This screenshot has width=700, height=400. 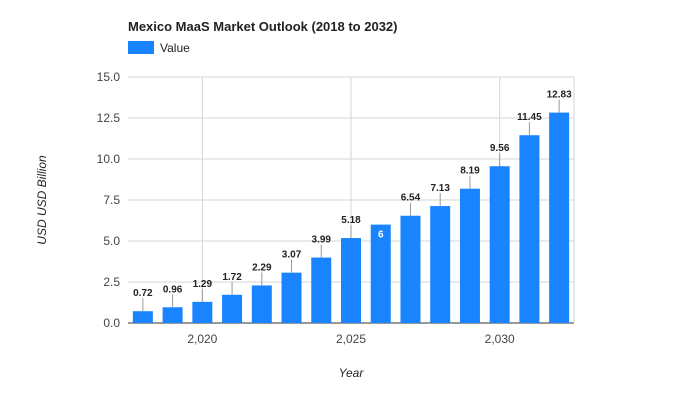 What do you see at coordinates (111, 282) in the screenshot?
I see `y-tick-label: 2.5` at bounding box center [111, 282].